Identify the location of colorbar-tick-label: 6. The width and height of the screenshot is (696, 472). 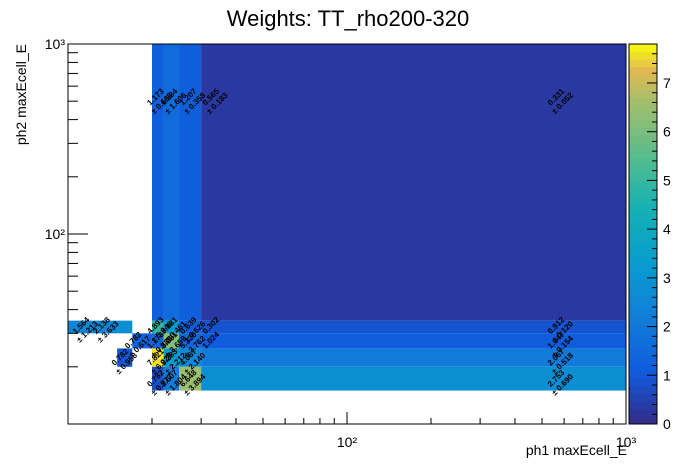
(667, 132).